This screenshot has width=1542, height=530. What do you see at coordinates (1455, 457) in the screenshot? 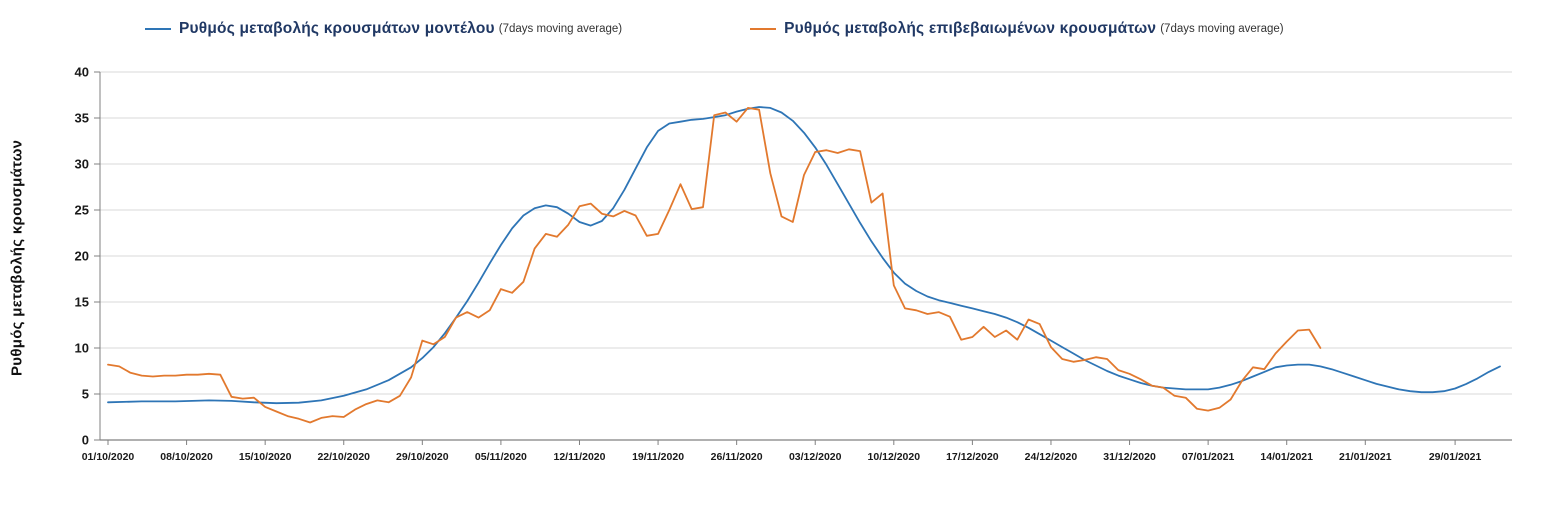
I see `x-tick-label: 29/01/2021` at bounding box center [1455, 457].